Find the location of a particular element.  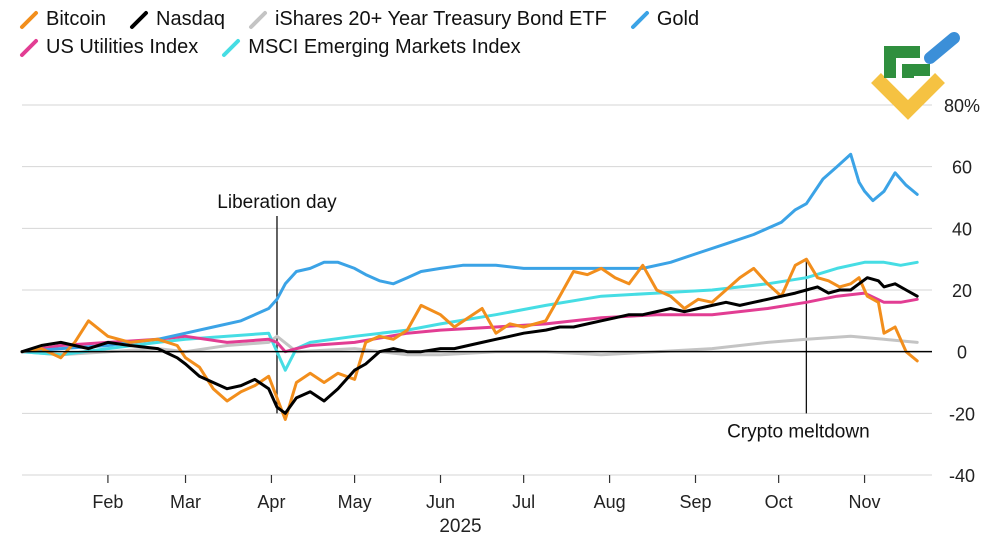

x-tick-label: Sep is located at coordinates (695, 502).